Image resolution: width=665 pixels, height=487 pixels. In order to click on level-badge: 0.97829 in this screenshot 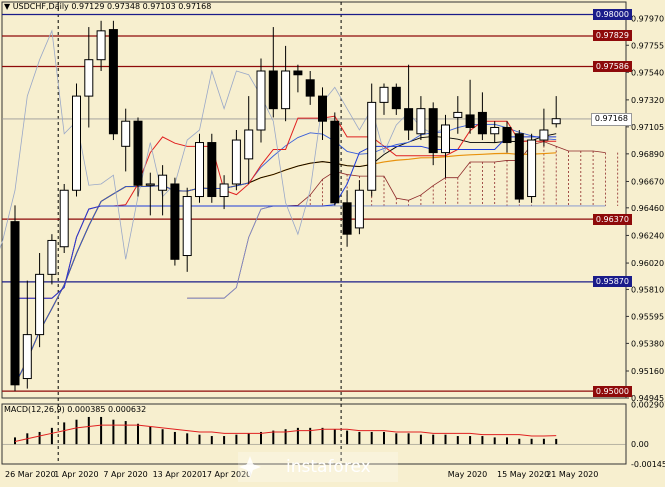, I will do `click(612, 36)`.